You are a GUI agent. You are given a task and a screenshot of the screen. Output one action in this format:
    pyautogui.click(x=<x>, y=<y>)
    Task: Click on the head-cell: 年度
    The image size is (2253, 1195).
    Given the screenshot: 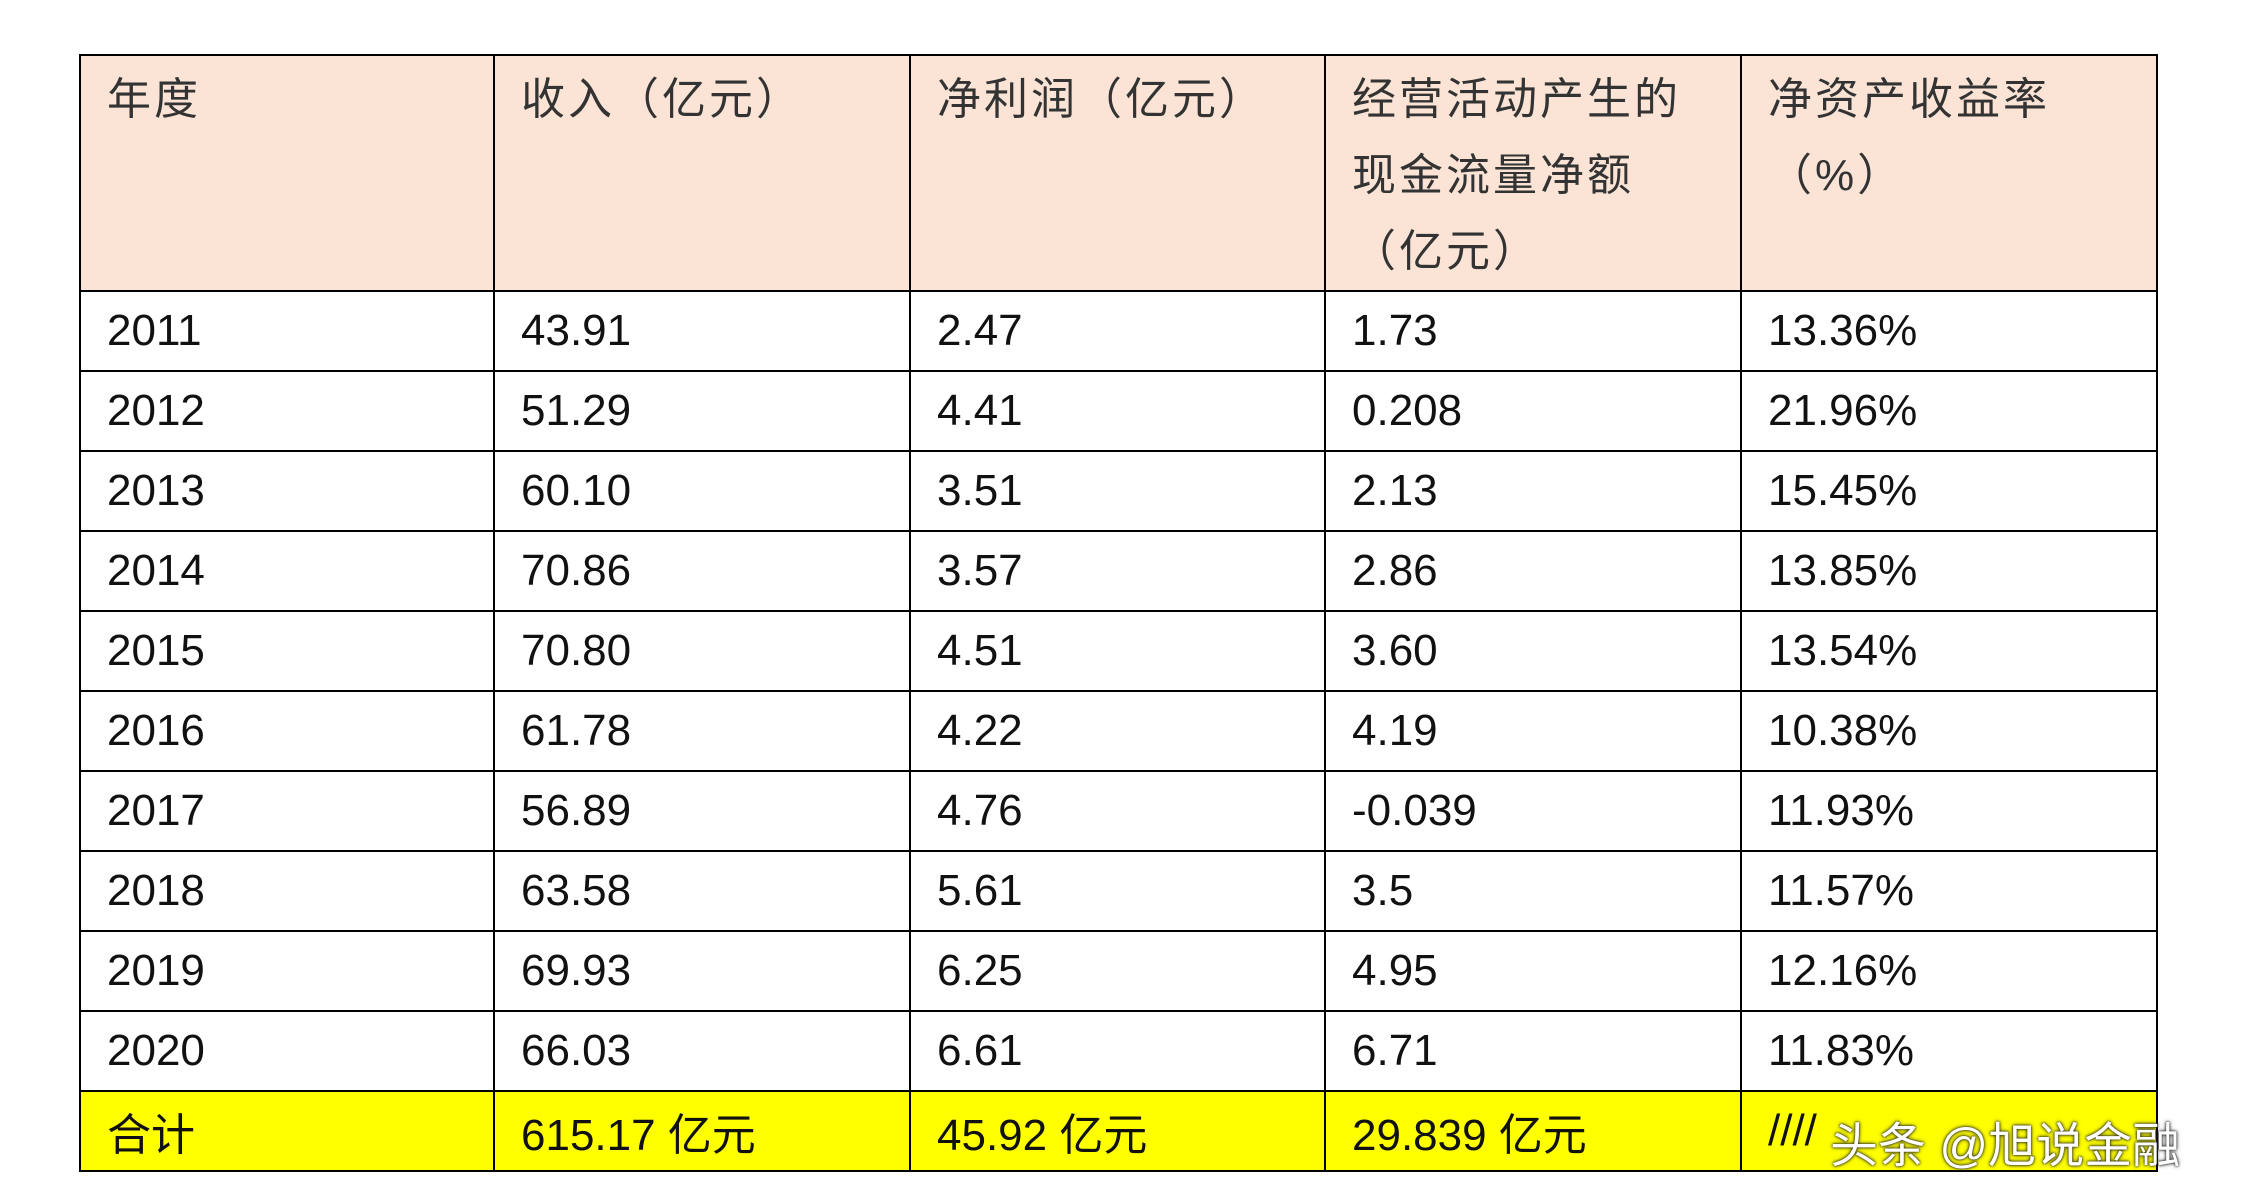 What is the action you would take?
    pyautogui.click(x=287, y=173)
    